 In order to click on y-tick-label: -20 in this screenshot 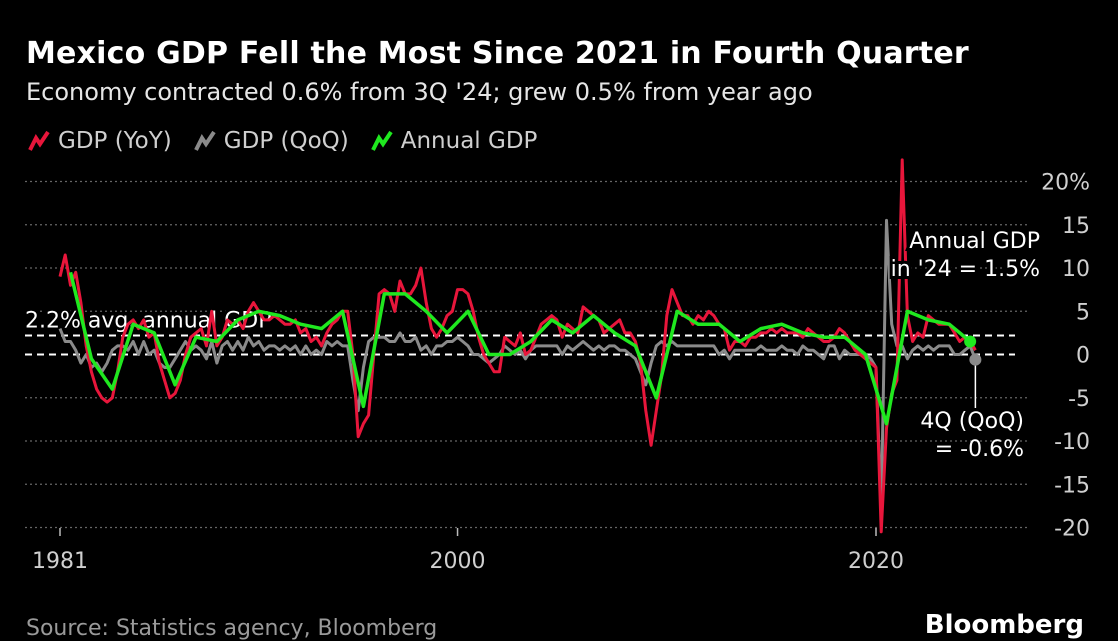, I will do `click(1072, 529)`.